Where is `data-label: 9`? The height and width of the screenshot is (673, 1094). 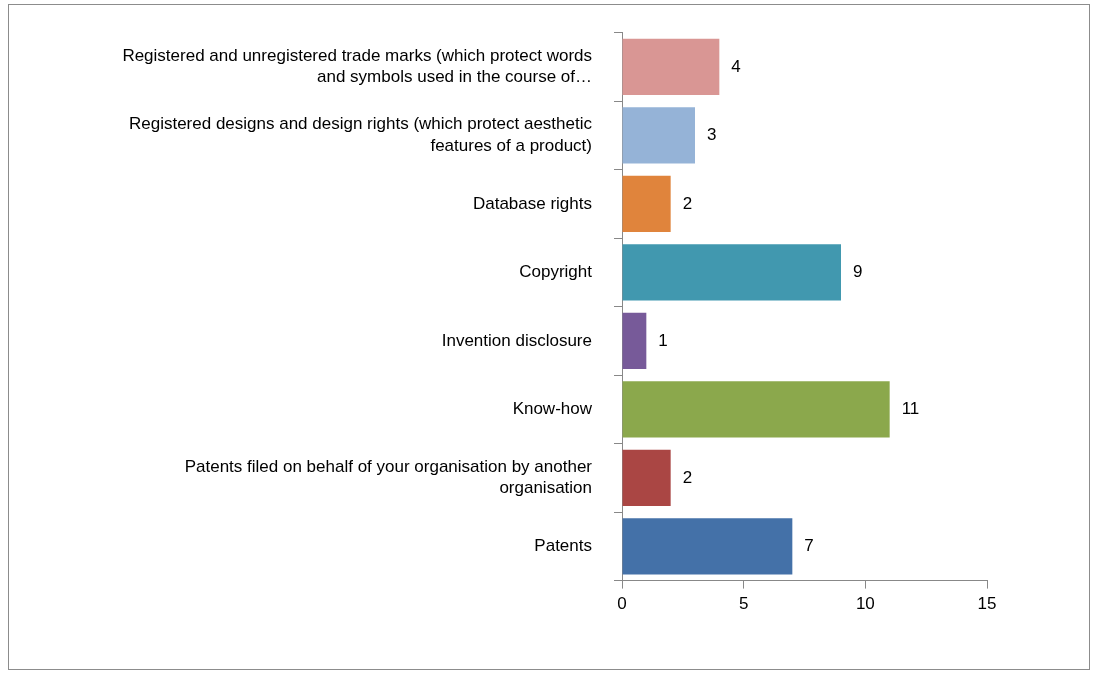 data-label: 9 is located at coordinates (858, 272).